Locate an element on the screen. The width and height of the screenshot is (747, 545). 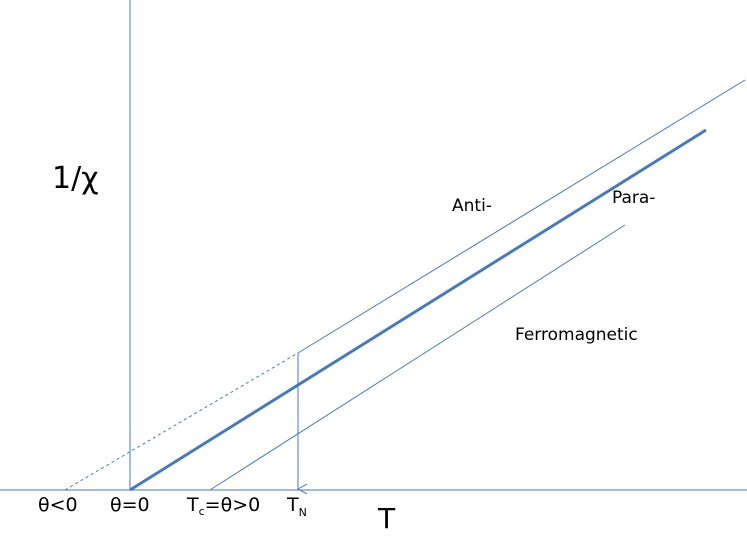
x-axis-label: T is located at coordinates (386, 518).